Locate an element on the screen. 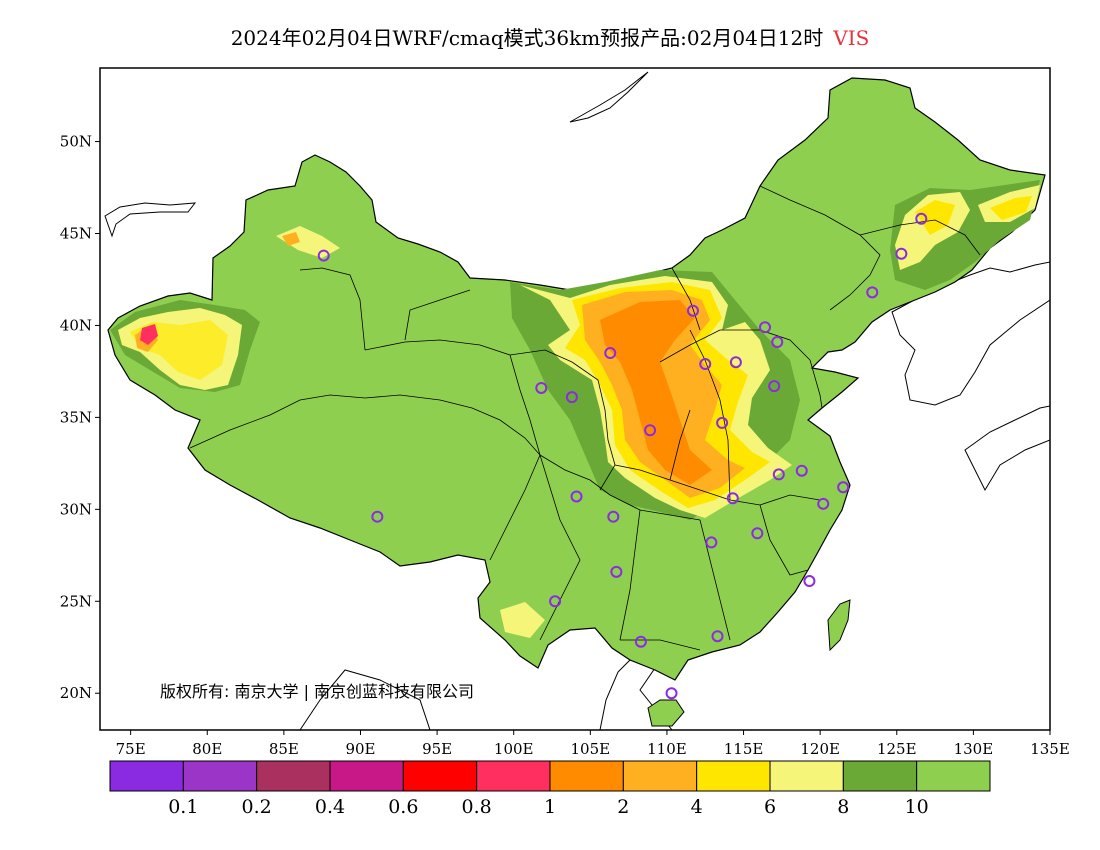 This screenshot has height=850, width=1100. colorbar-label: 0.8 is located at coordinates (477, 807).